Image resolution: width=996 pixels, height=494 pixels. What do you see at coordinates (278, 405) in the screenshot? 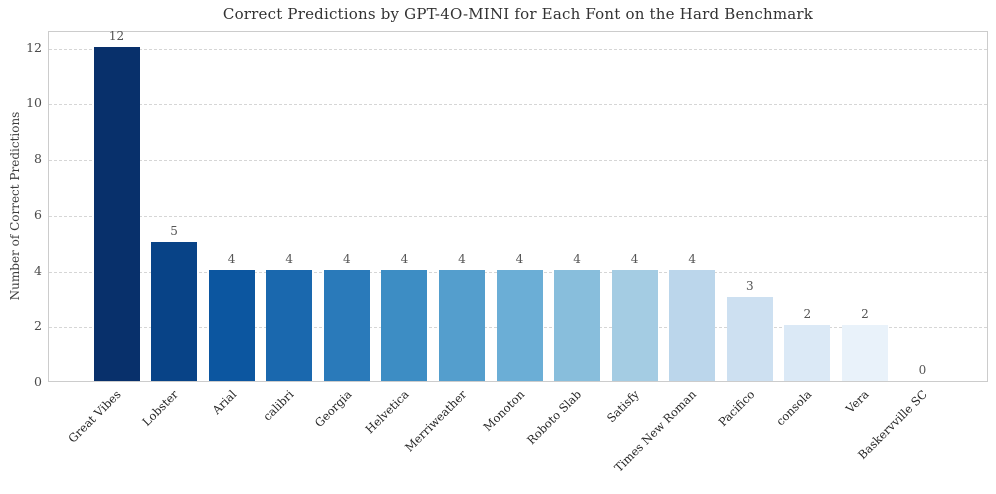
I see `x-tick-label-calibri: calibri` at bounding box center [278, 405].